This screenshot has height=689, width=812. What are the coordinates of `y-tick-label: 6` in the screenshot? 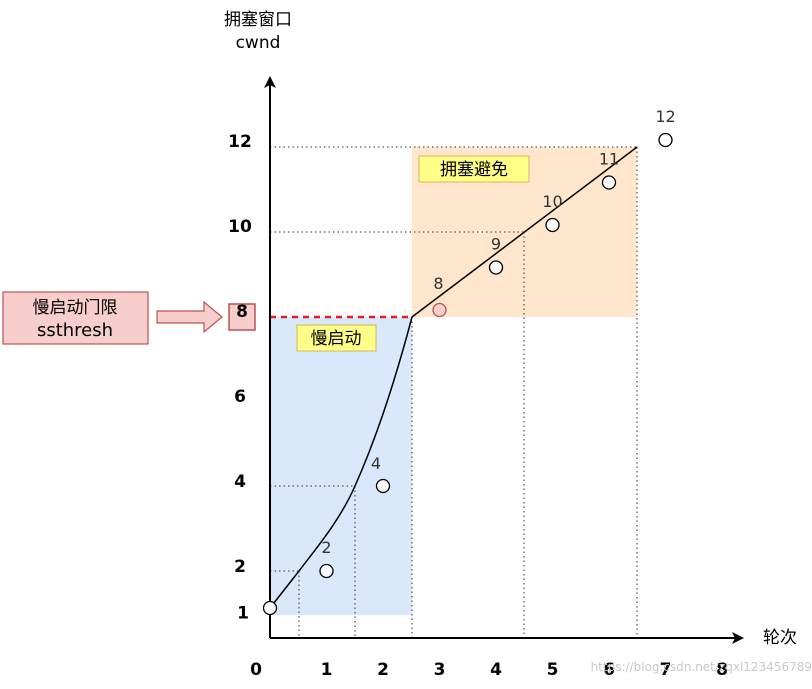 It's located at (240, 397).